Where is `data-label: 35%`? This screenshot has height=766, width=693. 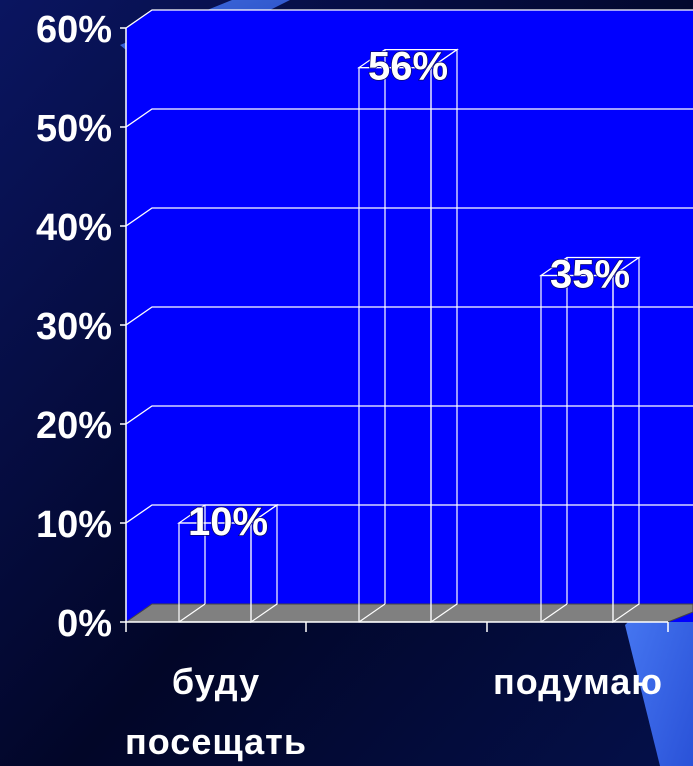
data-label: 35% is located at coordinates (590, 275).